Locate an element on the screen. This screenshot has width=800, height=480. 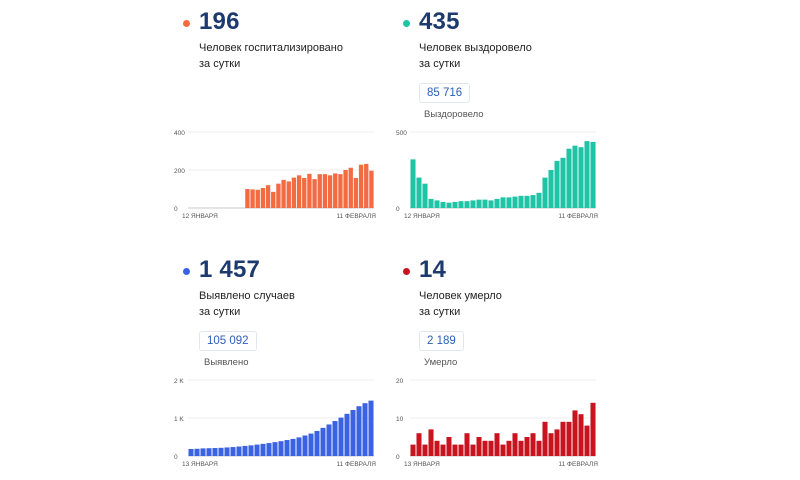
cases-value: 1 457 is located at coordinates (230, 269).